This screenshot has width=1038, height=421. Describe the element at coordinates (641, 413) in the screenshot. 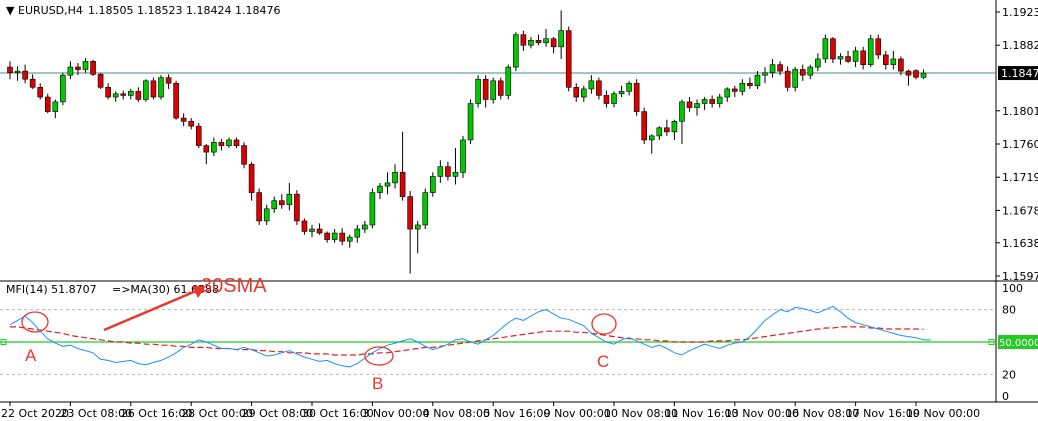

I see `time-tick-label: 10 Nov 08:00` at that location.